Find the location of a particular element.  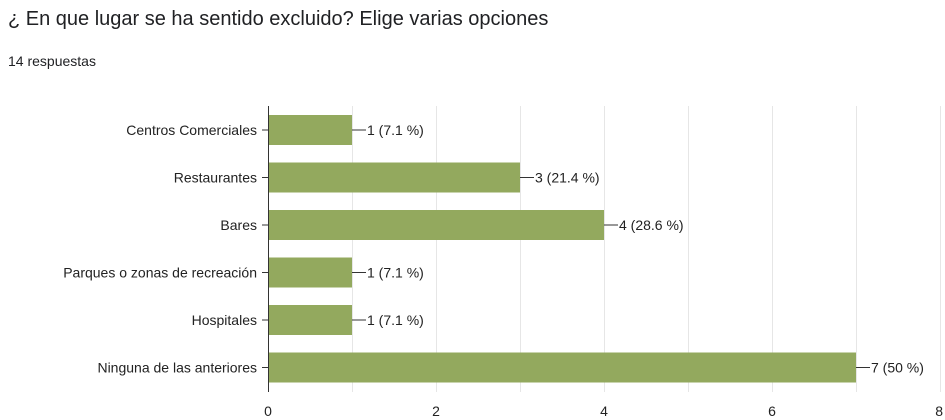

data-label: 4 (28.6 %) is located at coordinates (651, 225).